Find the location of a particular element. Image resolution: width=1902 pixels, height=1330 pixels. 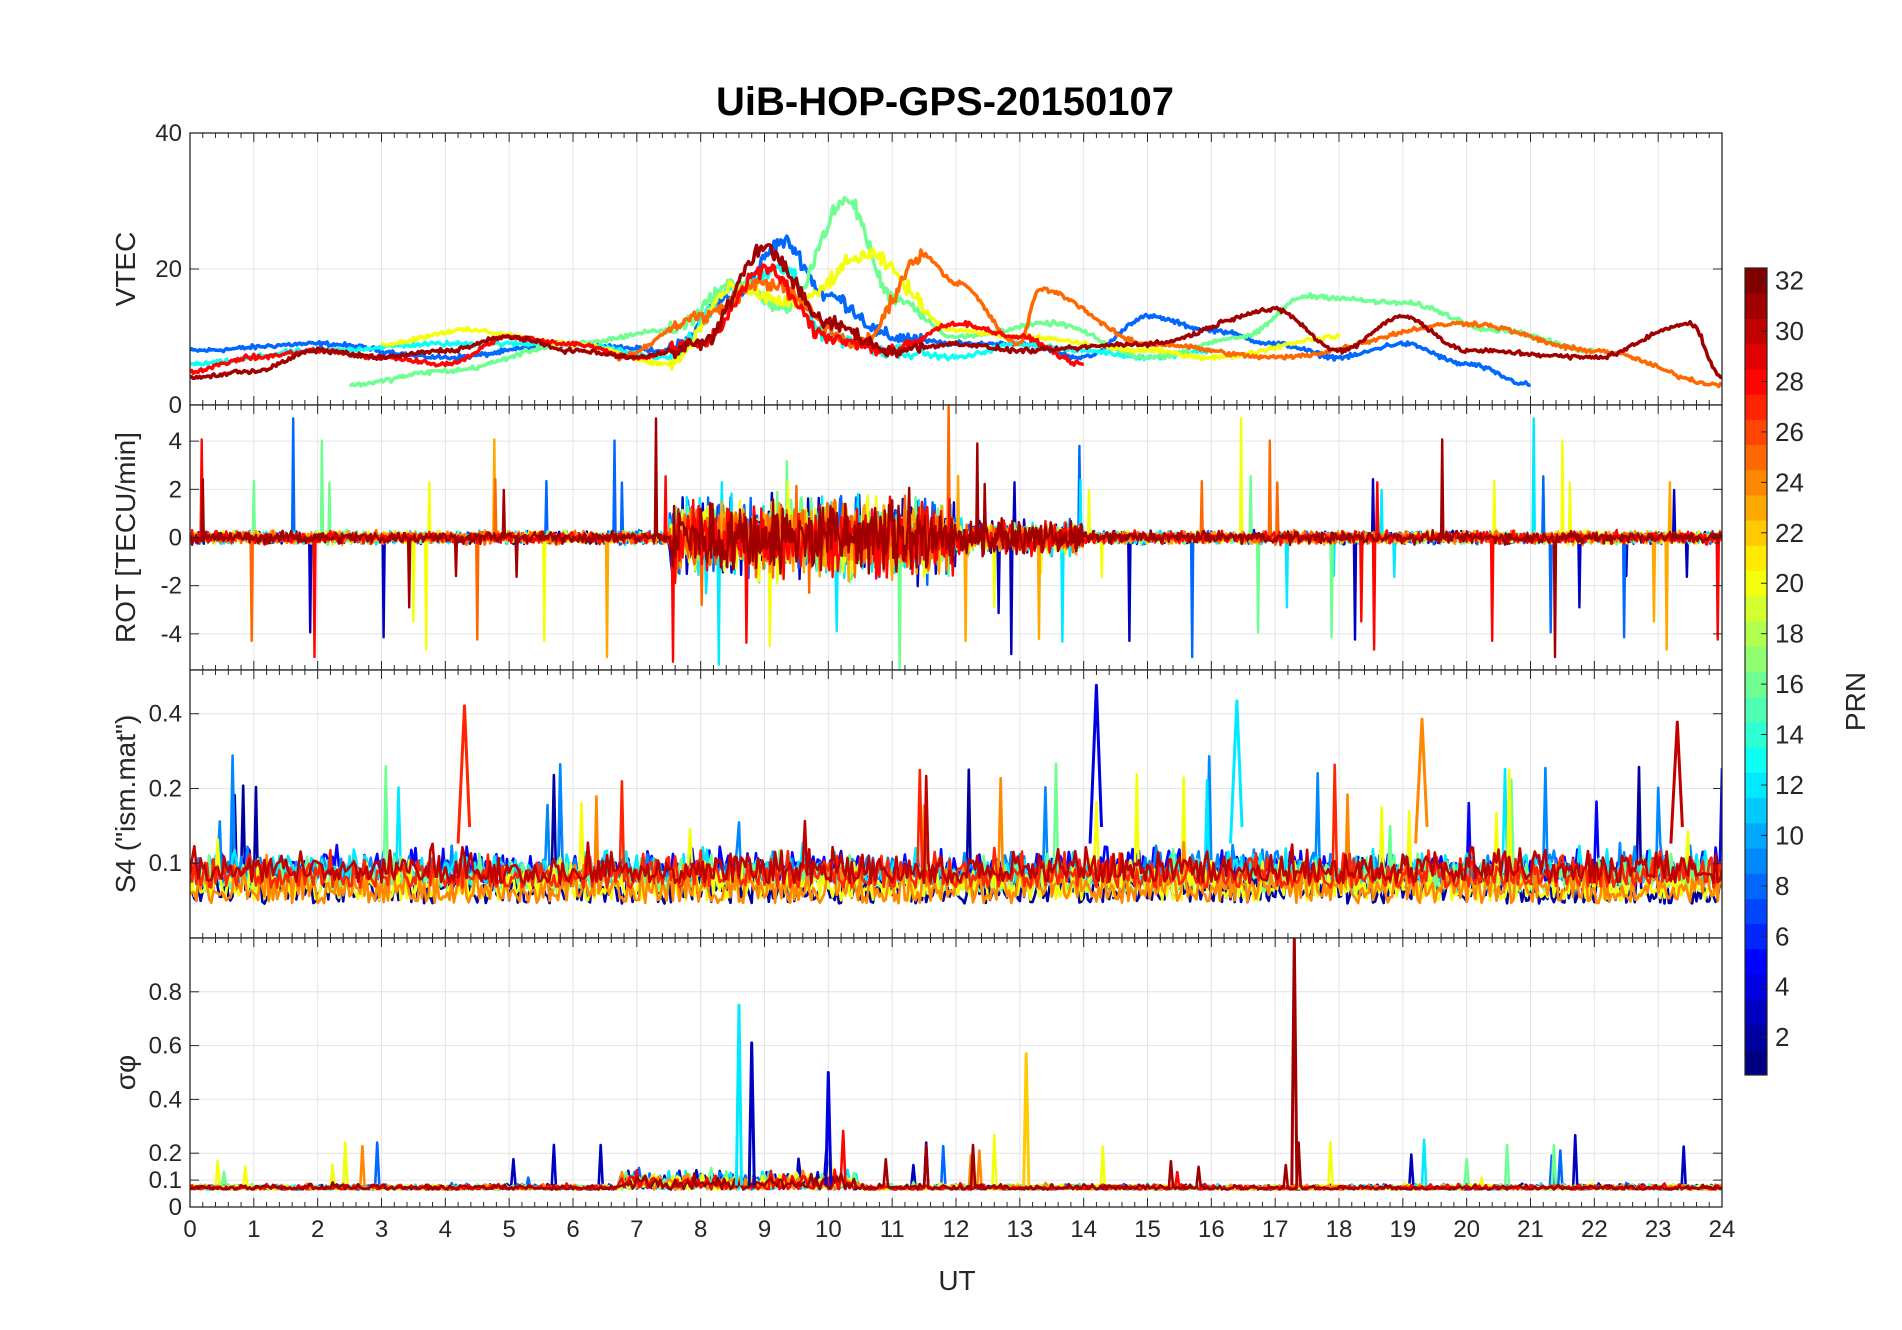

colorbar-tick-label: 32 is located at coordinates (1789, 281).